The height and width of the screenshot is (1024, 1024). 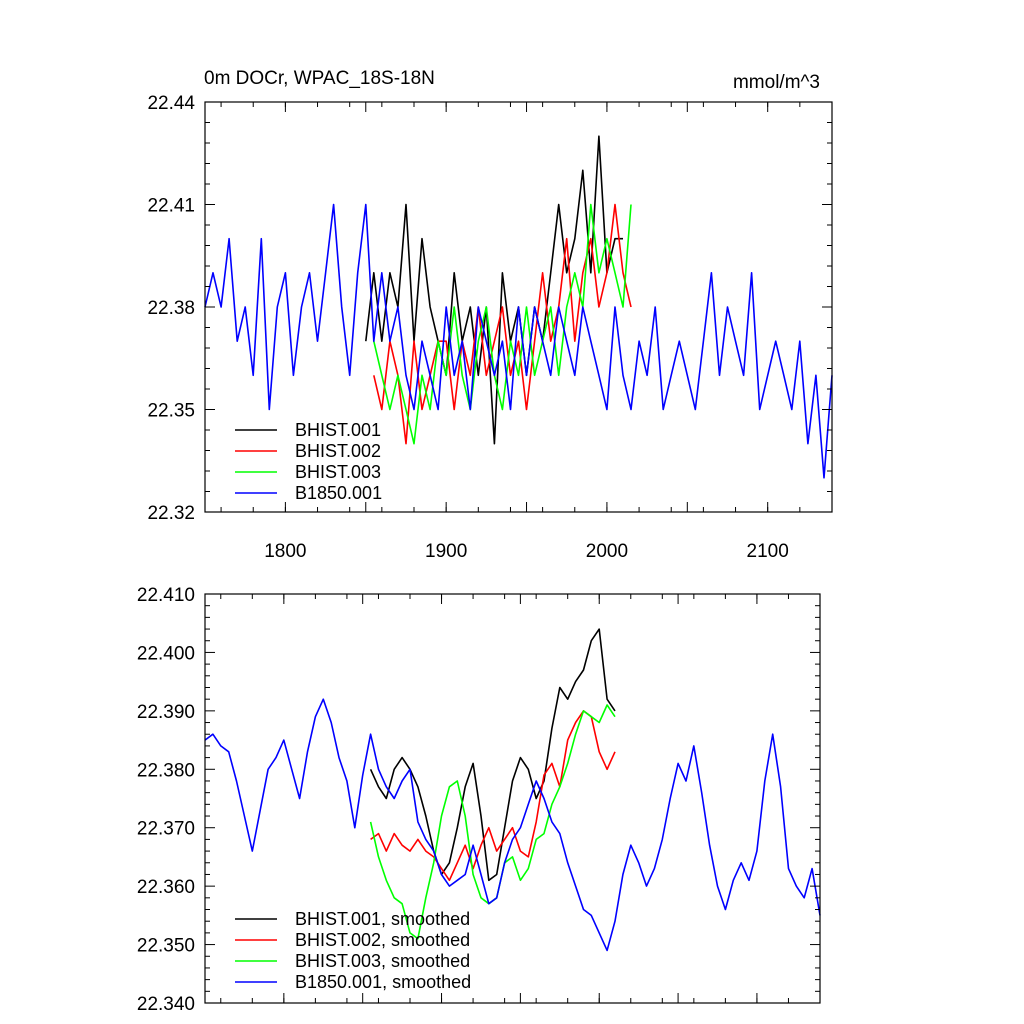 What do you see at coordinates (171, 103) in the screenshot?
I see `y-tick-label: 22.44` at bounding box center [171, 103].